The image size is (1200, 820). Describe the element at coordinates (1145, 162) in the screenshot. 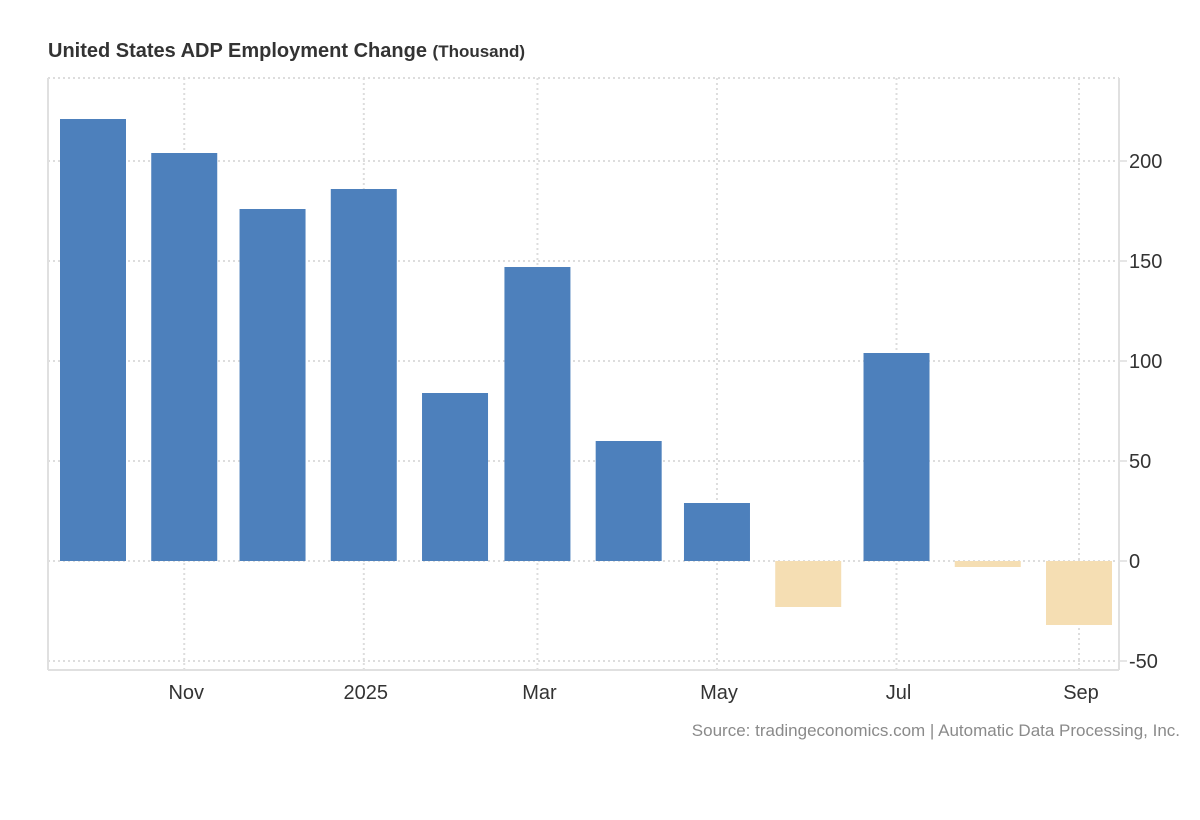

I see `y-tick-label: 200` at that location.